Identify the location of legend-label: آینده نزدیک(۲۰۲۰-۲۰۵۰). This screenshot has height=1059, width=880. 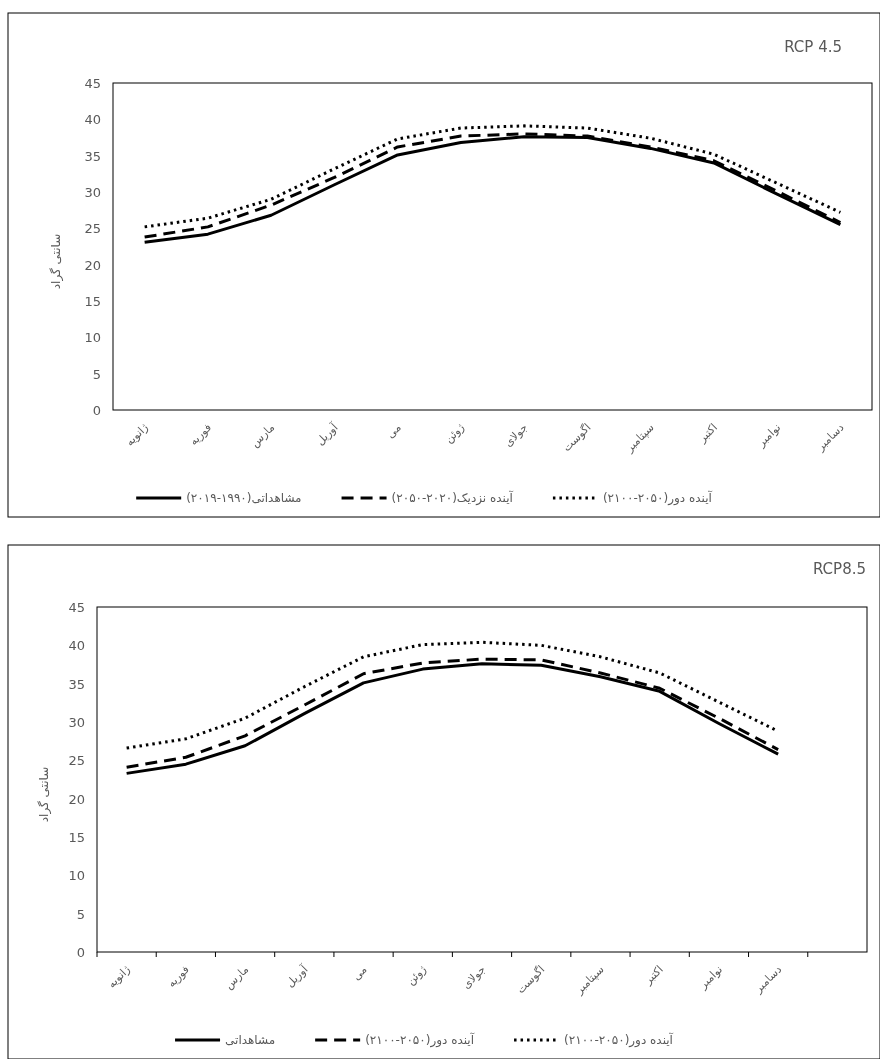
(452, 498).